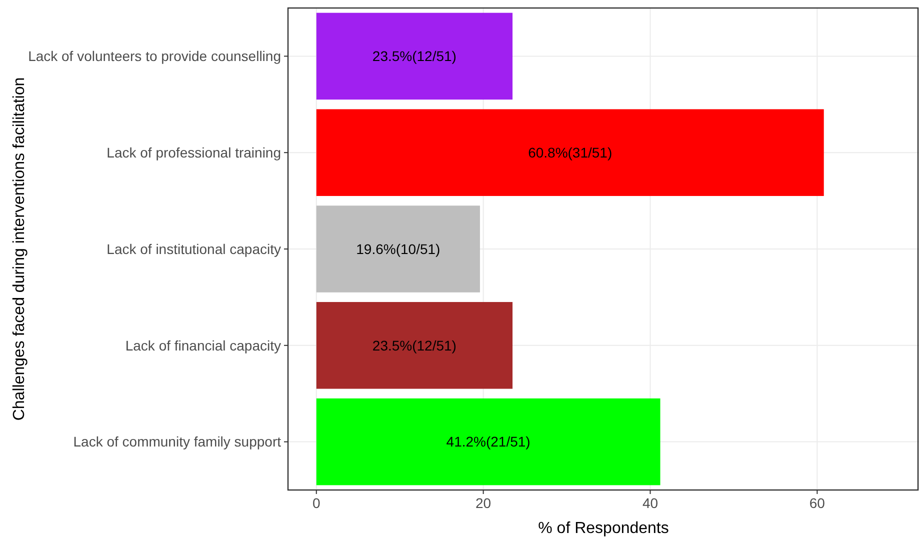 The image size is (919, 540). What do you see at coordinates (484, 503) in the screenshot?
I see `x-tick-label: 20` at bounding box center [484, 503].